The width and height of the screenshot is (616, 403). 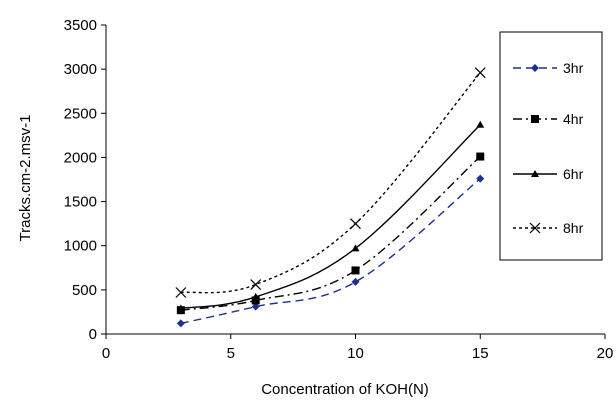 I want to click on y-tick-label: 500, so click(x=84, y=290).